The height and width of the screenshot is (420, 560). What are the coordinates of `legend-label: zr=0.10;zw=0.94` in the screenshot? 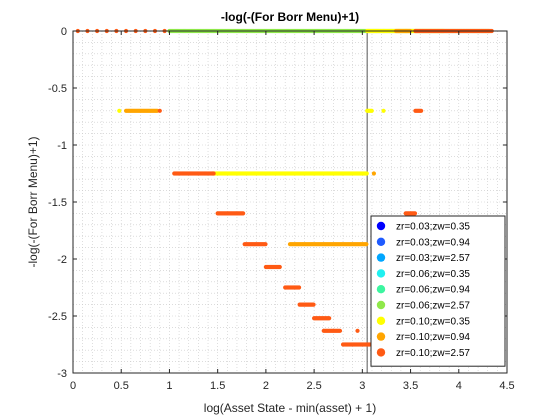 It's located at (433, 337).